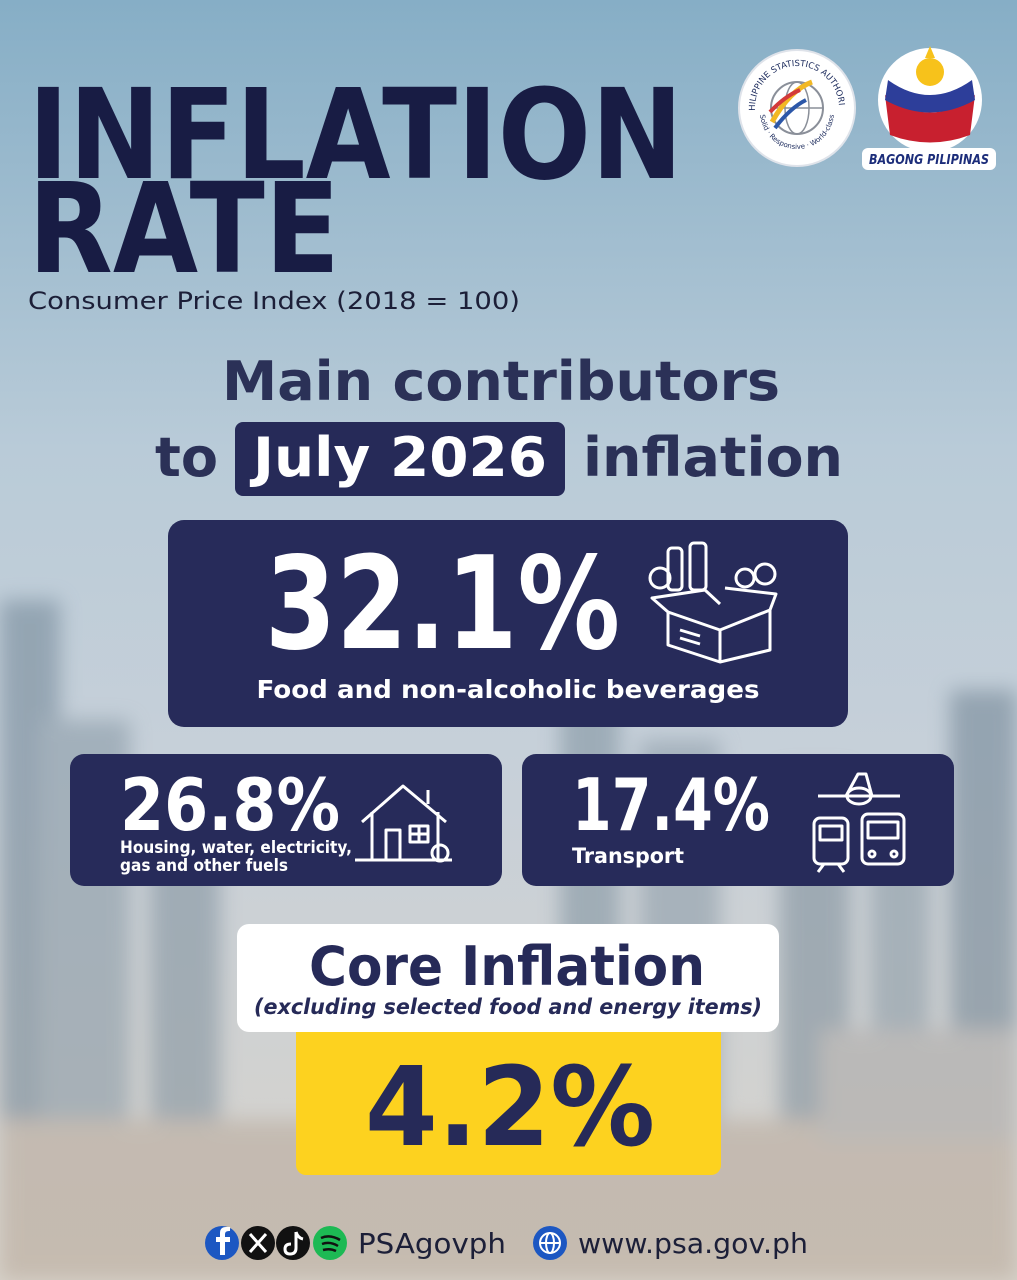 Image resolution: width=1017 pixels, height=1280 pixels. Describe the element at coordinates (628, 856) in the screenshot. I see `transport-label: Transport` at that location.